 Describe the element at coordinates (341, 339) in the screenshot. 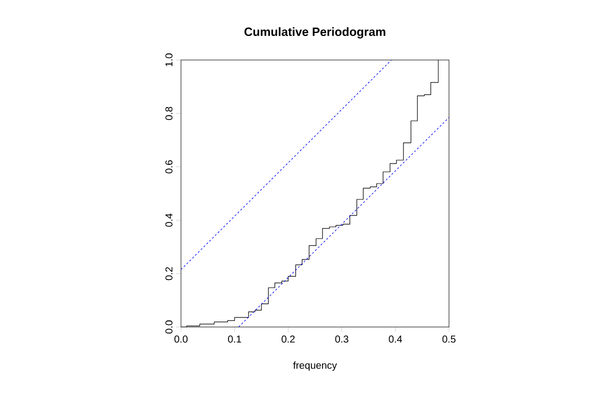

I see `x-tick-label: 0.3` at that location.